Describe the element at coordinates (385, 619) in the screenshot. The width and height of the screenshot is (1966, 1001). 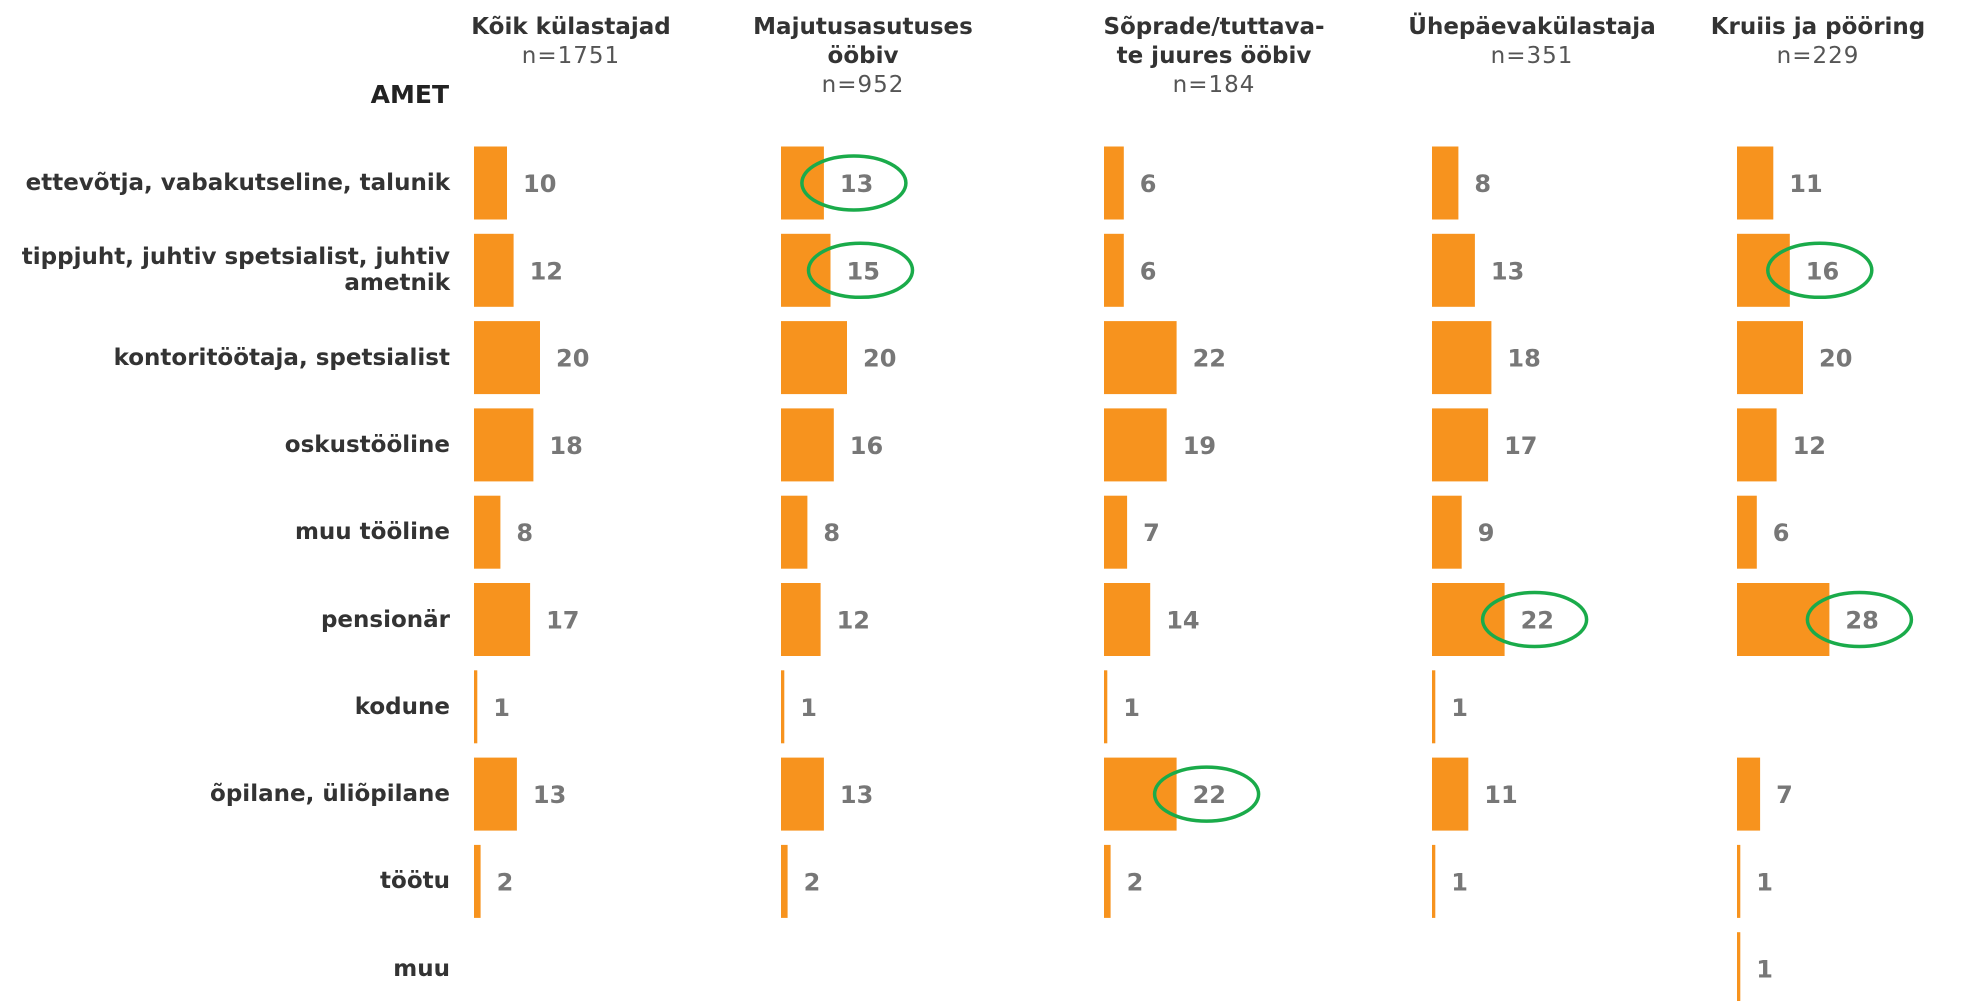
I see `category-label: pensionär` at that location.